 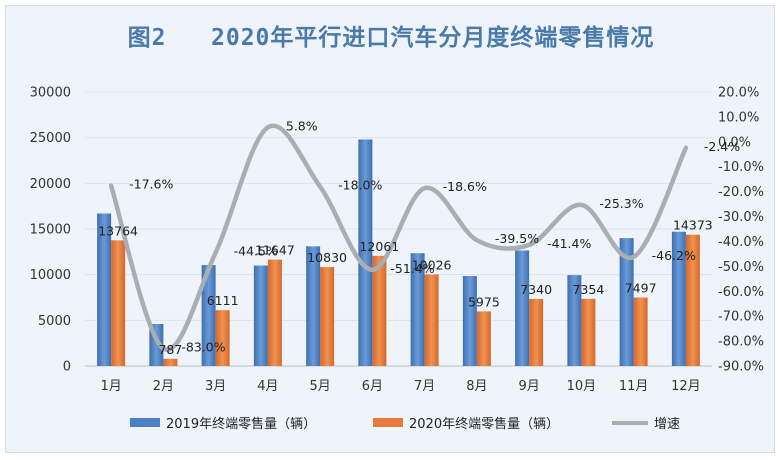 I want to click on x-tick-label: 8月, so click(x=476, y=386).